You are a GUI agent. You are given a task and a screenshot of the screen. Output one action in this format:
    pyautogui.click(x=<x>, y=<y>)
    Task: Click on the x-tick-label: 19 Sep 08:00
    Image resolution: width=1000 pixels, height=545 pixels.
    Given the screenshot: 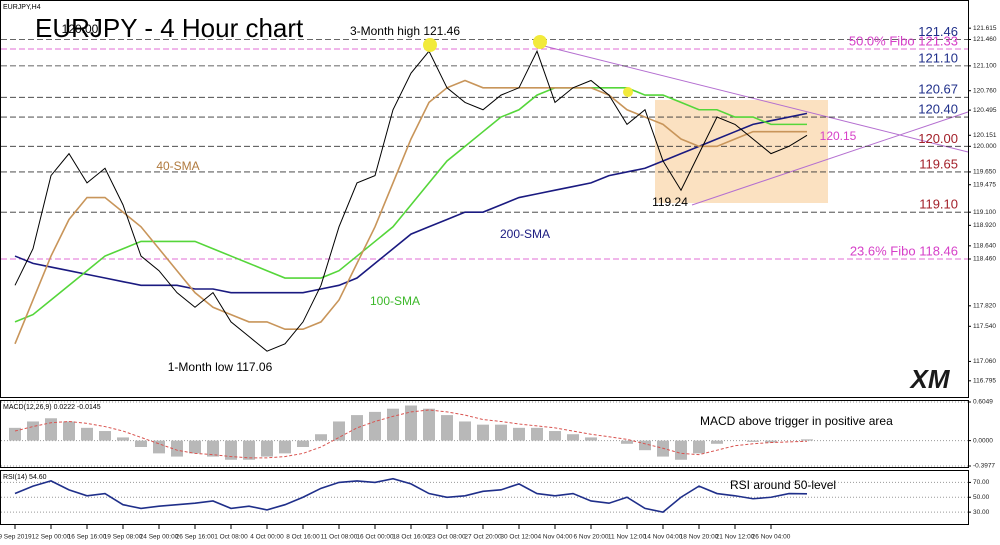 What is the action you would take?
    pyautogui.click(x=123, y=537)
    